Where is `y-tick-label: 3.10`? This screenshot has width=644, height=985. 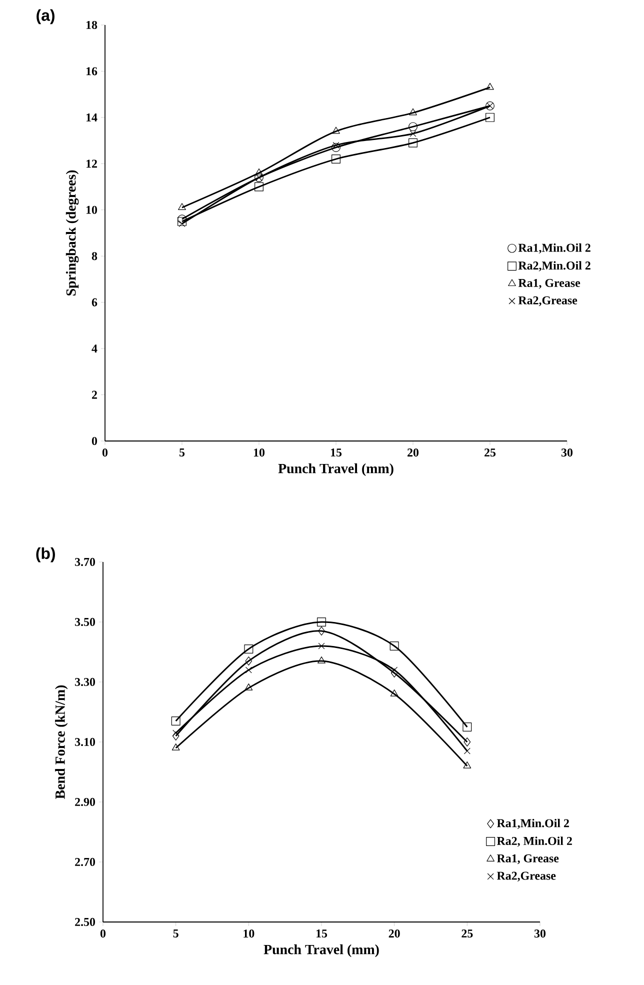
y-tick-label: 3.10 is located at coordinates (85, 742).